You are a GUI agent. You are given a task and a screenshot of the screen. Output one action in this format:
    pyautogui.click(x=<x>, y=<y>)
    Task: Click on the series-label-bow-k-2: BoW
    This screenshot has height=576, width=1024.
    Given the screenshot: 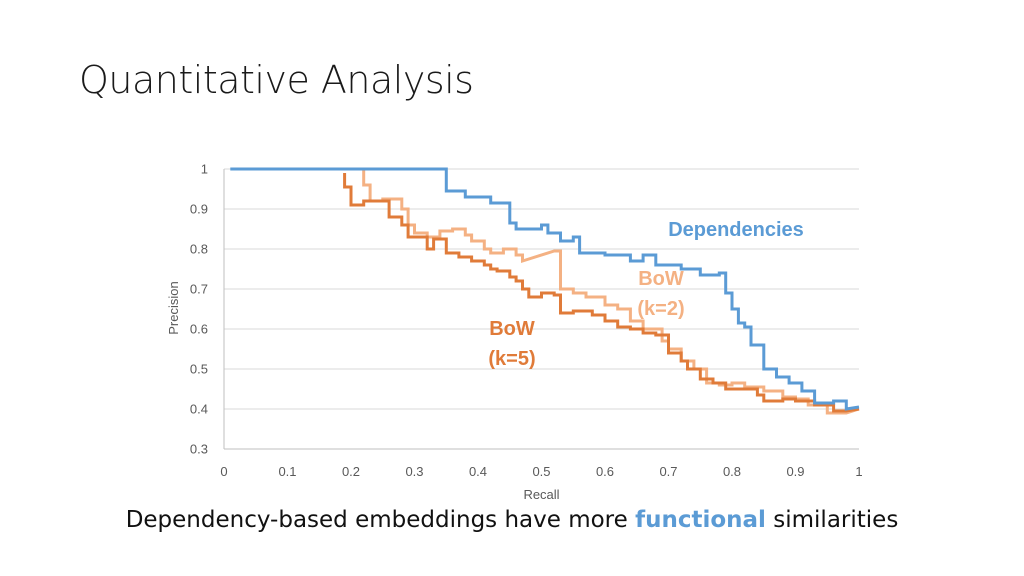 What is the action you would take?
    pyautogui.click(x=661, y=279)
    